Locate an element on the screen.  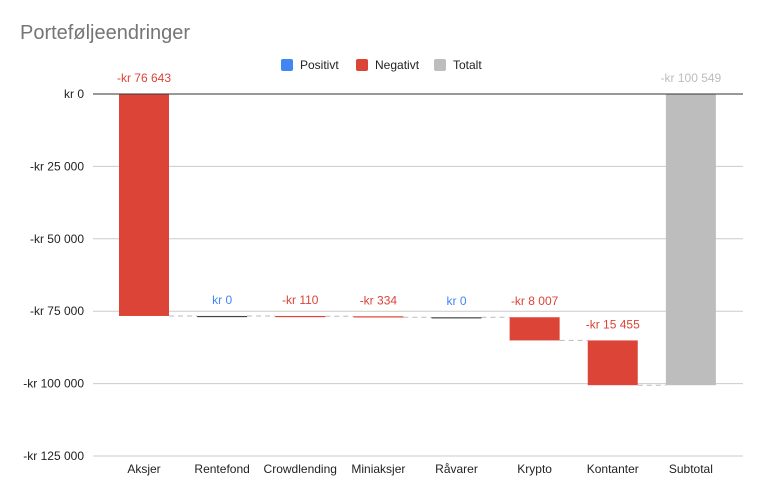
y-tick-label: -kr 50 000 is located at coordinates (57, 239).